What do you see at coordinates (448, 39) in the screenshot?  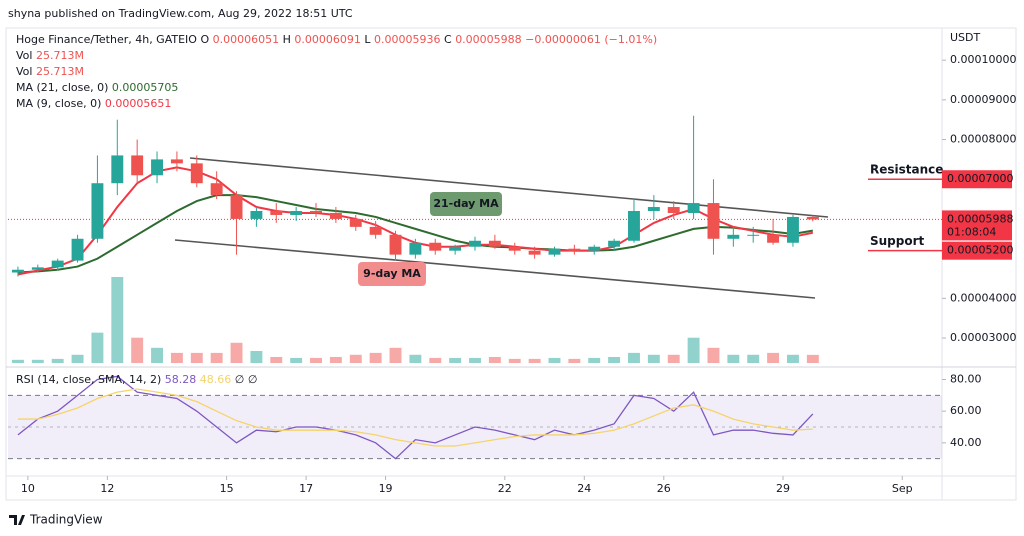 I see `ohlc-key: C` at bounding box center [448, 39].